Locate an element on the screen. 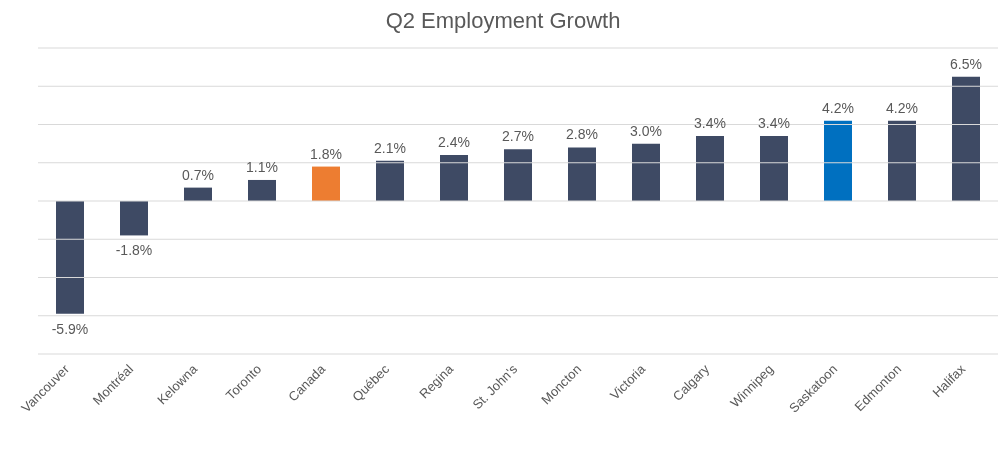  data-label: -5.9% is located at coordinates (70, 328).